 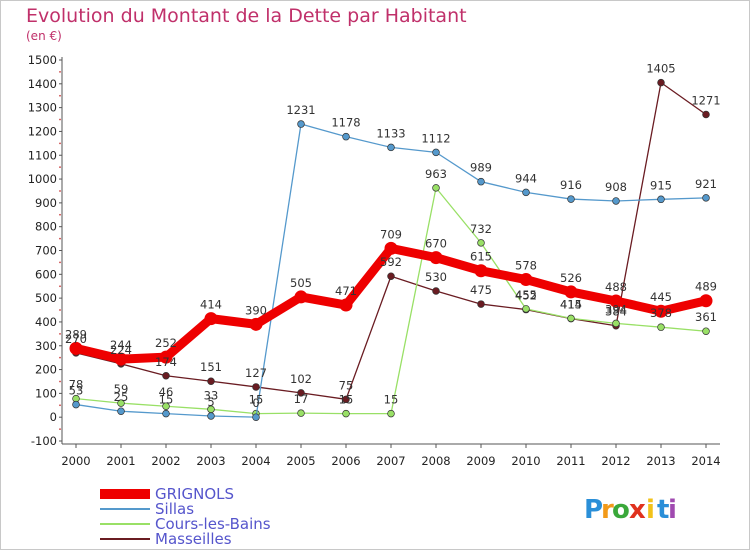 I want to click on brand-letter: o, so click(x=621, y=510).